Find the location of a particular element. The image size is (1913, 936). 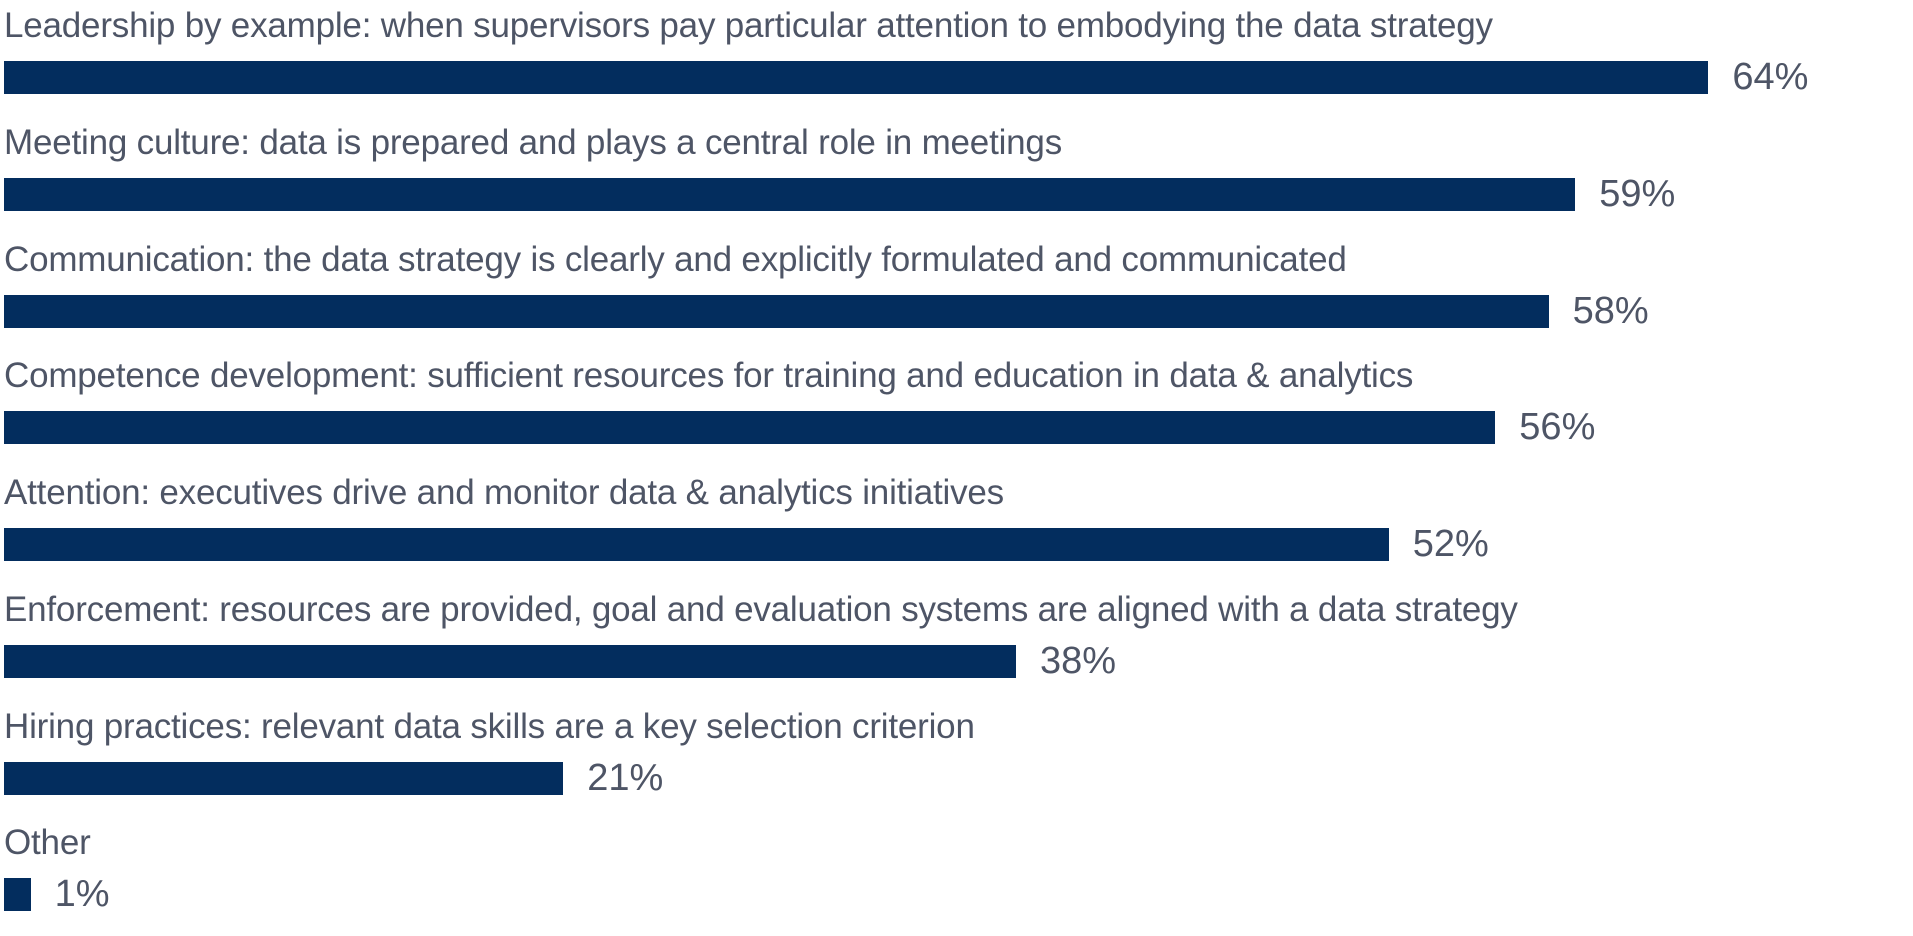

value-label: 52% is located at coordinates (1450, 544).